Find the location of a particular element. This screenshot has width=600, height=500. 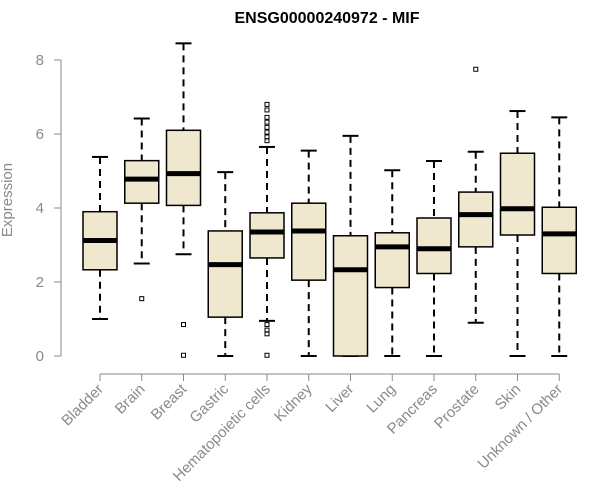

box-liver is located at coordinates (350, 245).